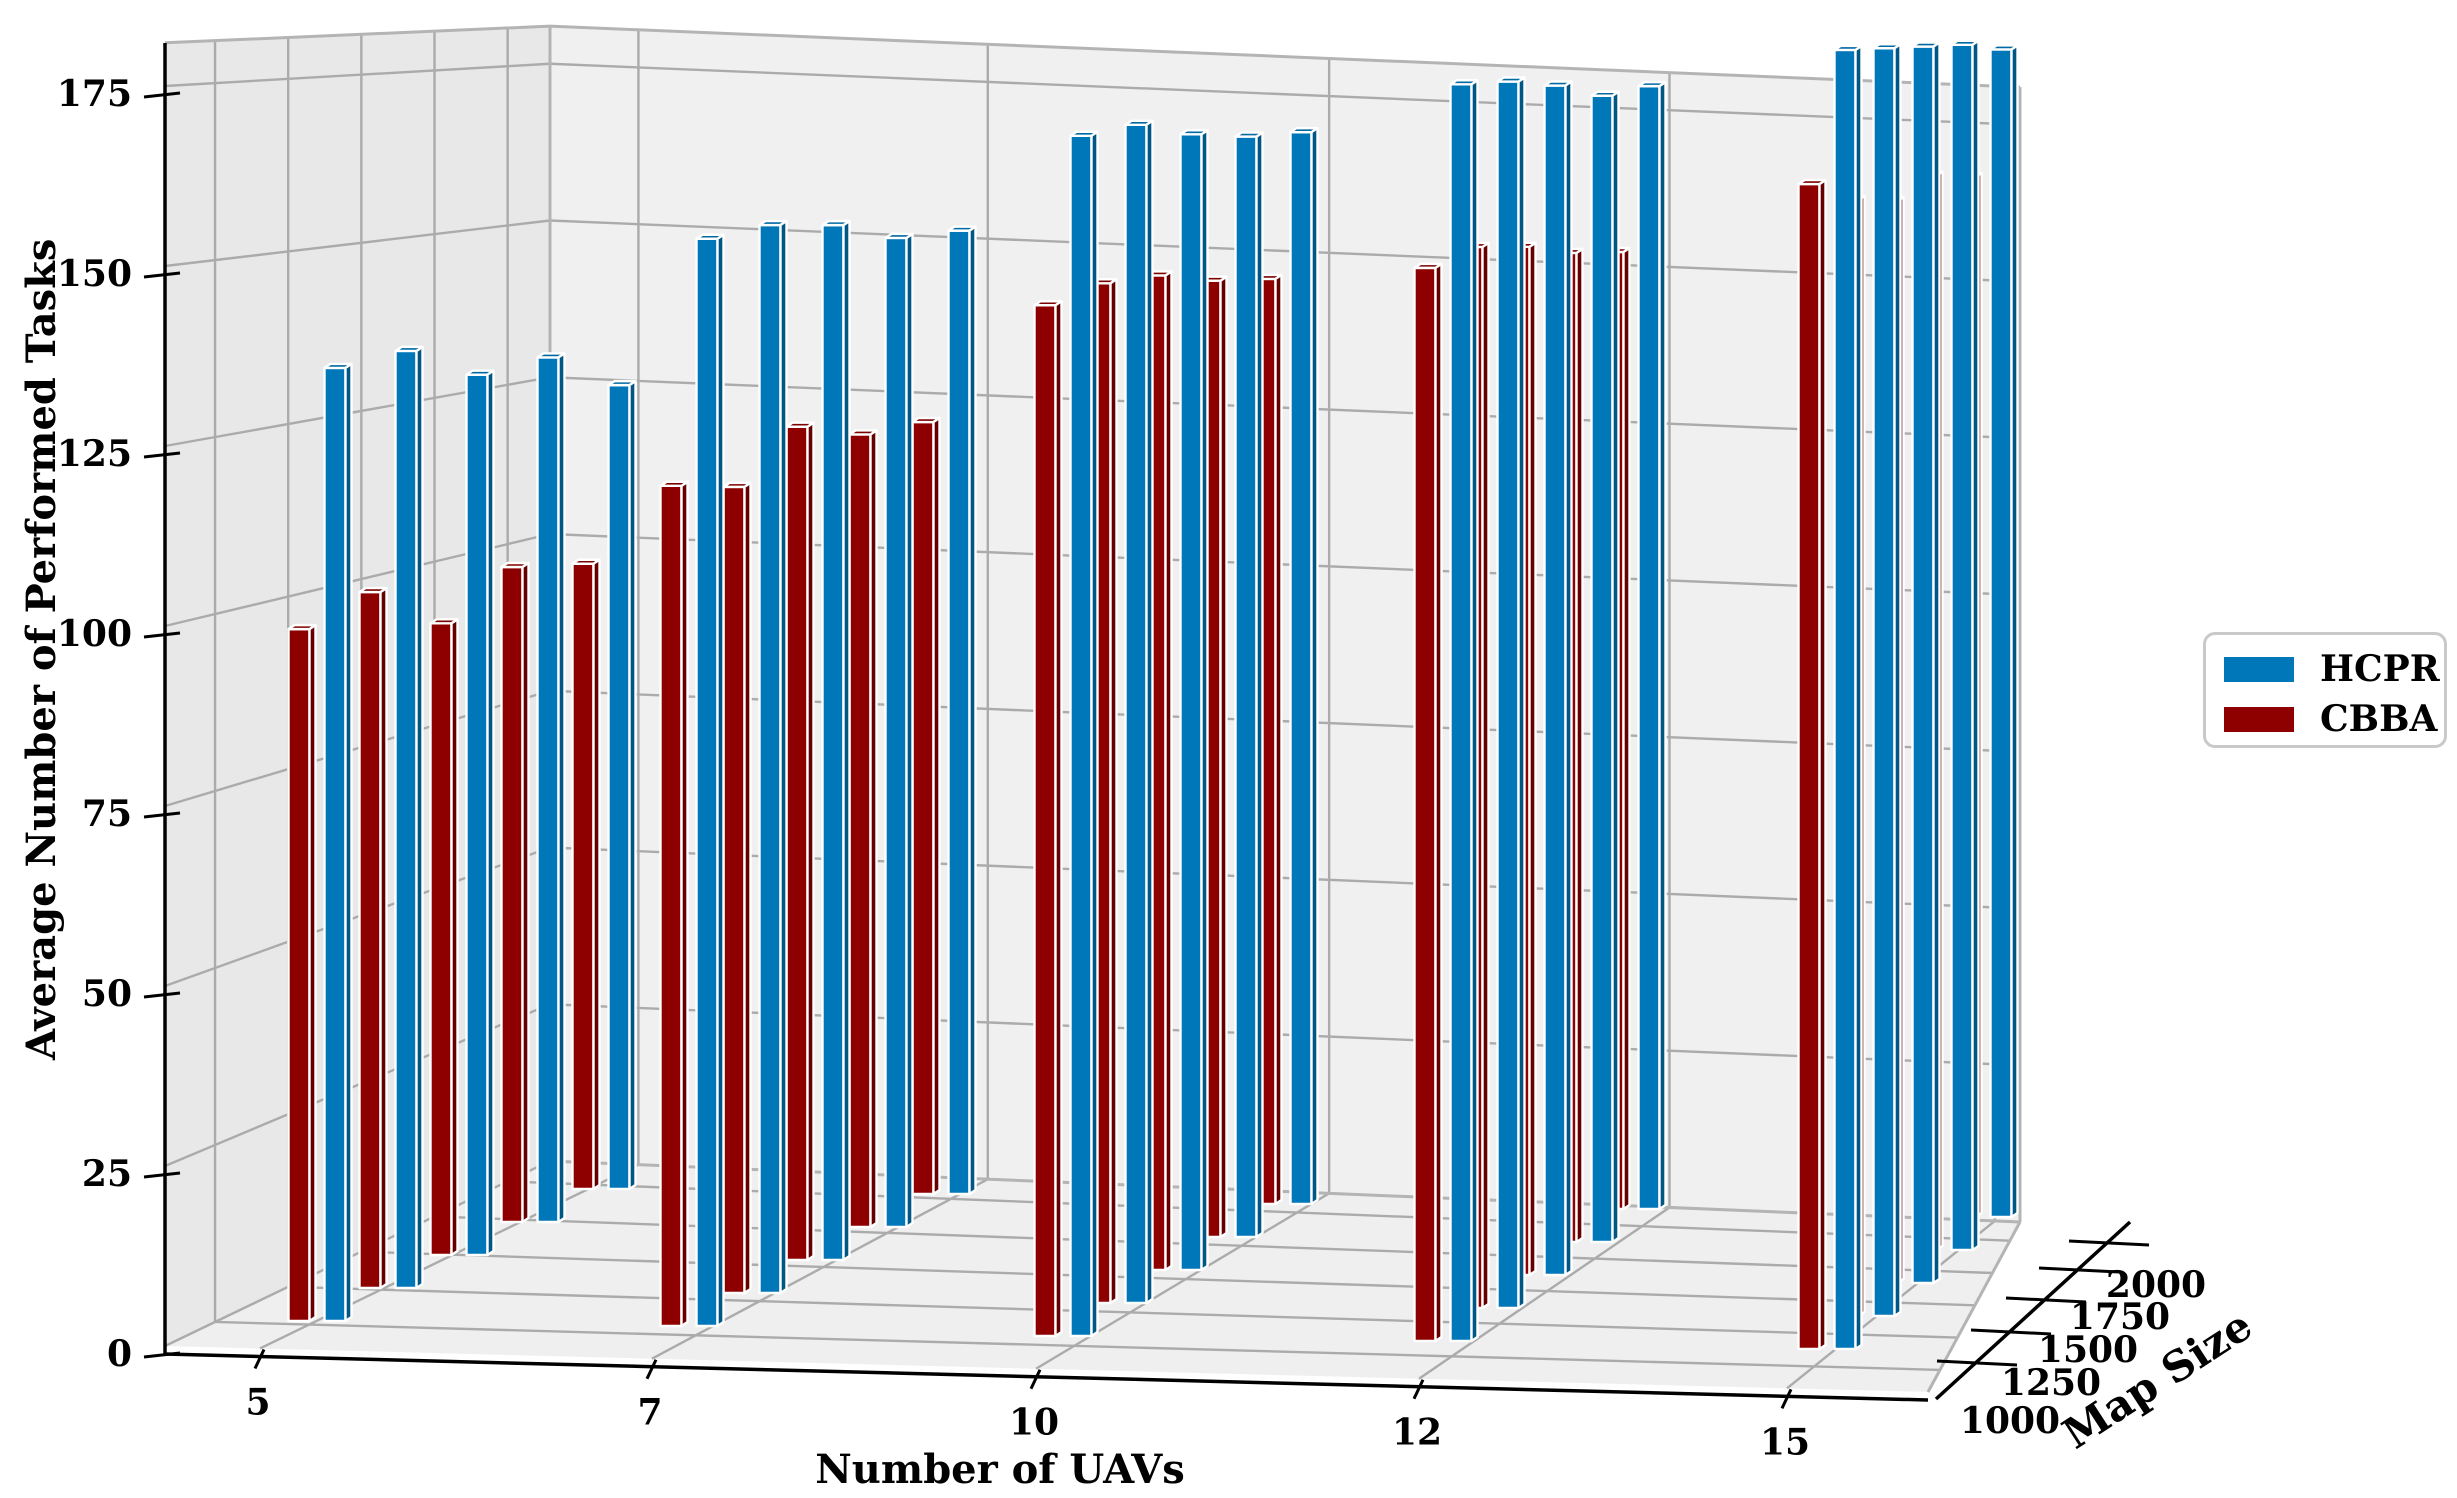 The width and height of the screenshot is (2457, 1498). I want to click on bar-hcpr-uav7-map1000-side, so click(972, 710).